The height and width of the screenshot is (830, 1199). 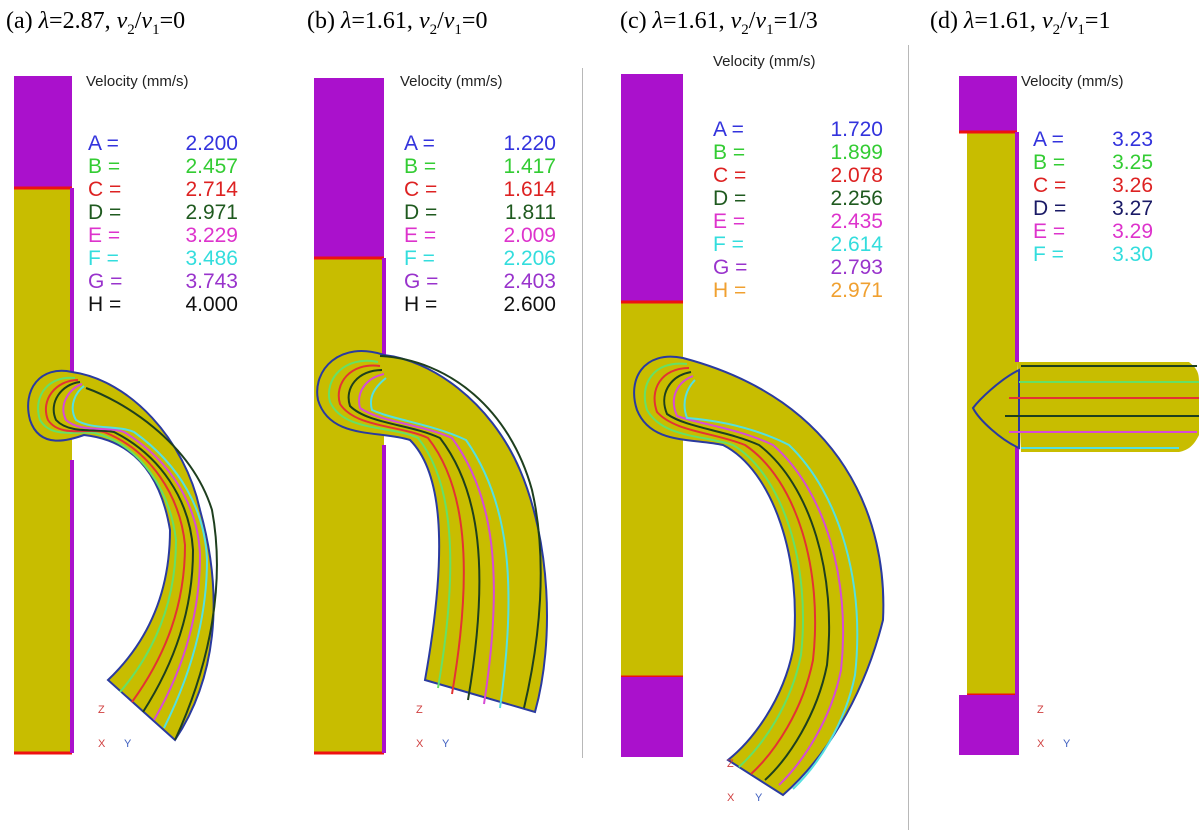 I want to click on streamline-d, so click(x=123, y=547).